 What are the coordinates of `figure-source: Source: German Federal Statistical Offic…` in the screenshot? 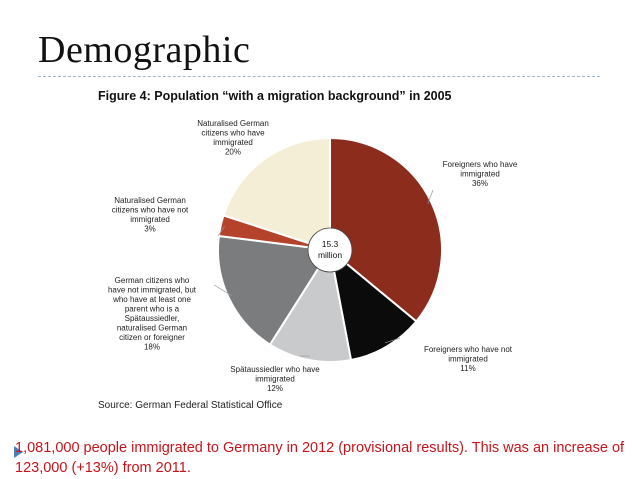 It's located at (190, 405).